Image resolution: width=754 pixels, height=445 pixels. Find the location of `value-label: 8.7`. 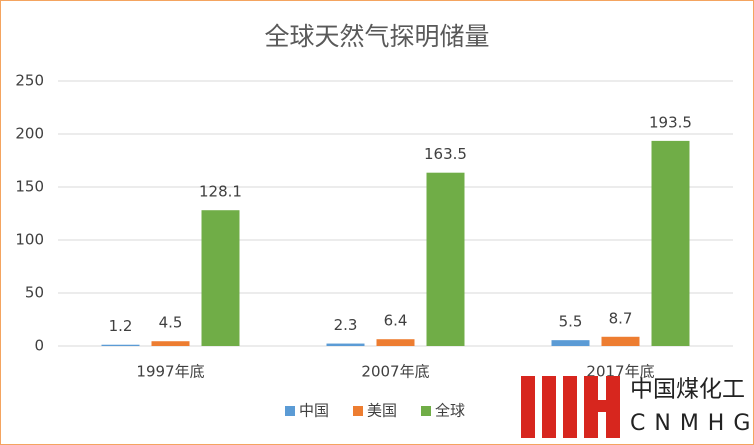

value-label: 8.7 is located at coordinates (621, 318).